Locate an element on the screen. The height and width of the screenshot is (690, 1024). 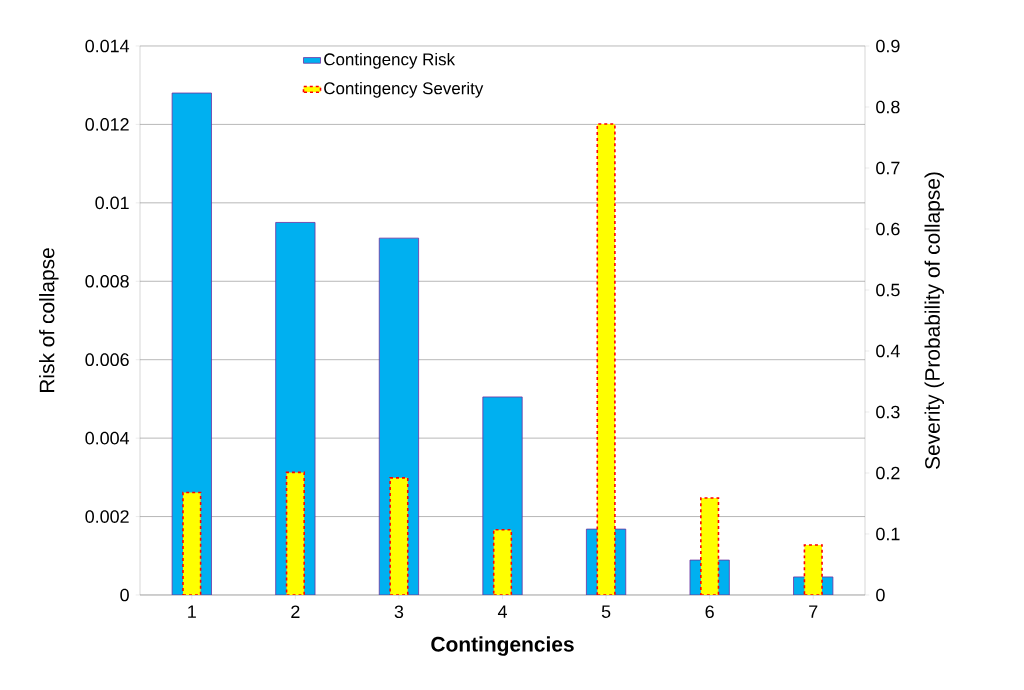
y-tick-label: 0.014 is located at coordinates (107, 46).